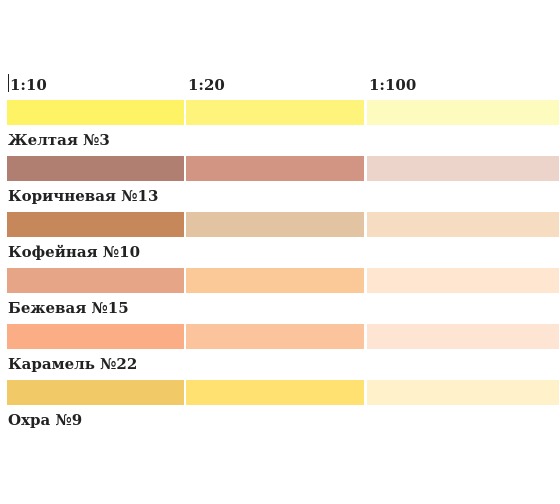  What do you see at coordinates (59, 140) in the screenshot?
I see `row-label-yellow: Желтая №3` at bounding box center [59, 140].